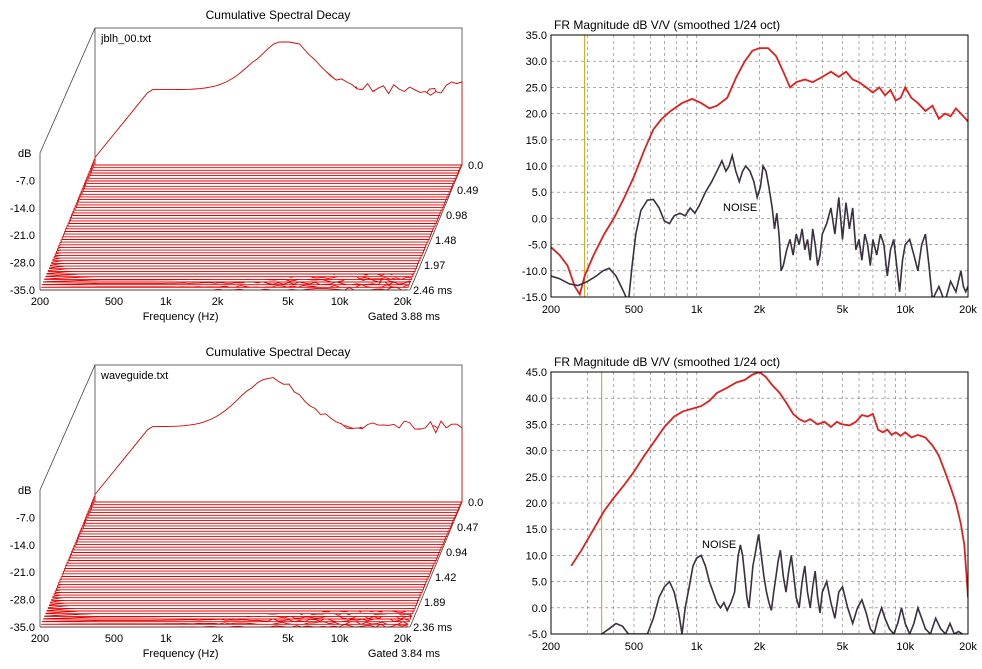  What do you see at coordinates (67, 427) in the screenshot?
I see `csd-persp-line` at bounding box center [67, 427].